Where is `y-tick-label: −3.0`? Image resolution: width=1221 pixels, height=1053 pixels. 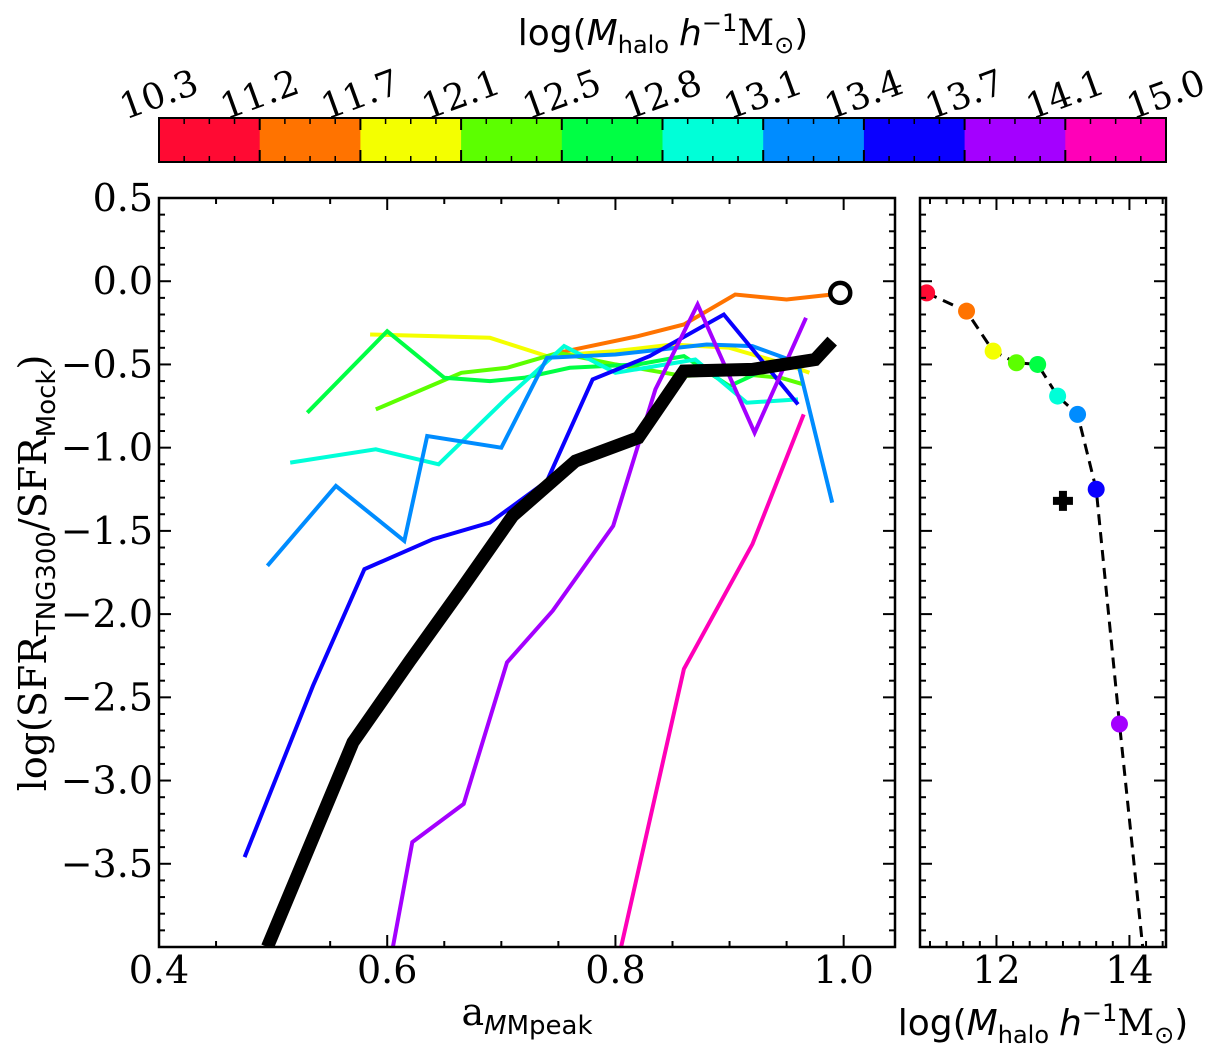
y-tick-label: −3.0 is located at coordinates (107, 781).